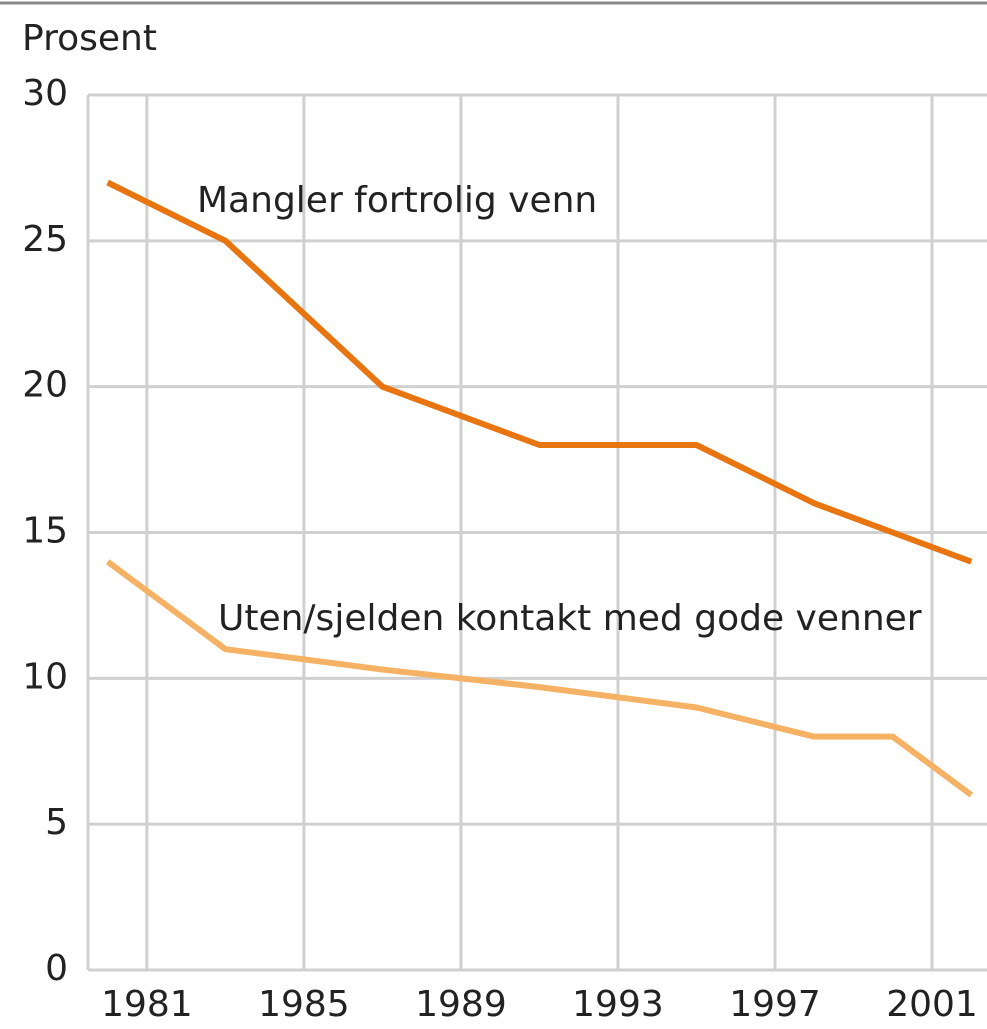 The height and width of the screenshot is (1029, 987). Describe the element at coordinates (45, 676) in the screenshot. I see `y-tick-label: 10` at that location.